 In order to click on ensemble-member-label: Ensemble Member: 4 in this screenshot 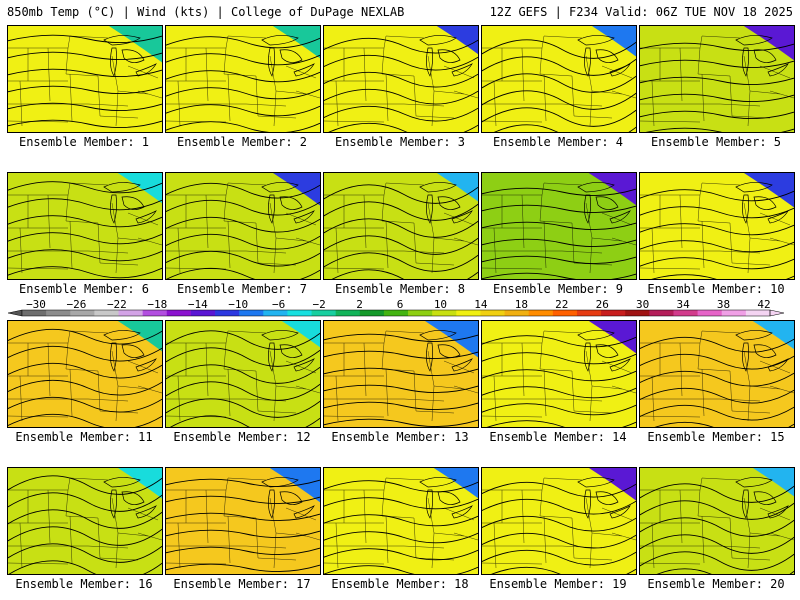, I will do `click(558, 142)`.